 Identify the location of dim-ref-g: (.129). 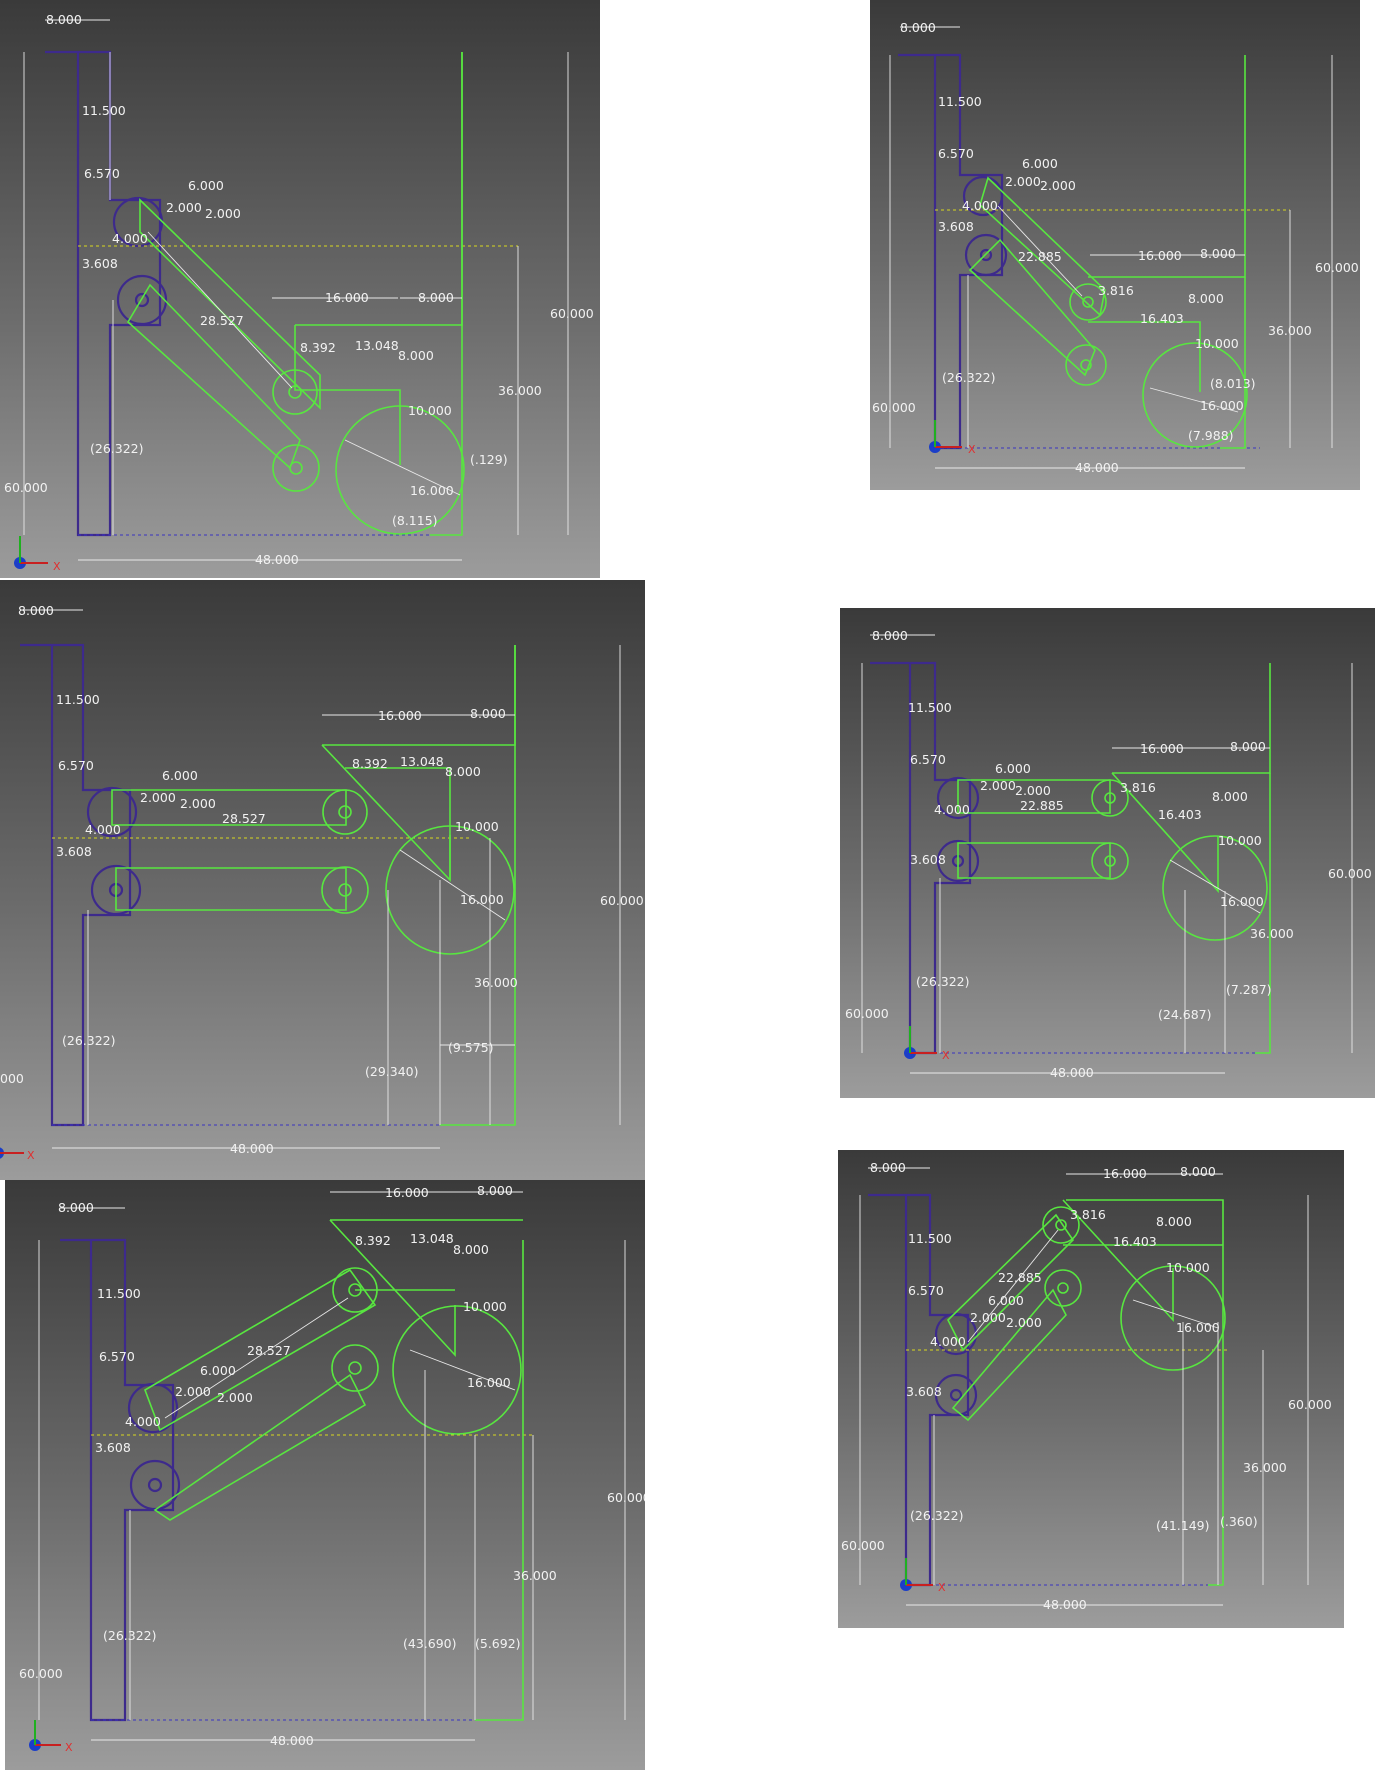
(489, 459).